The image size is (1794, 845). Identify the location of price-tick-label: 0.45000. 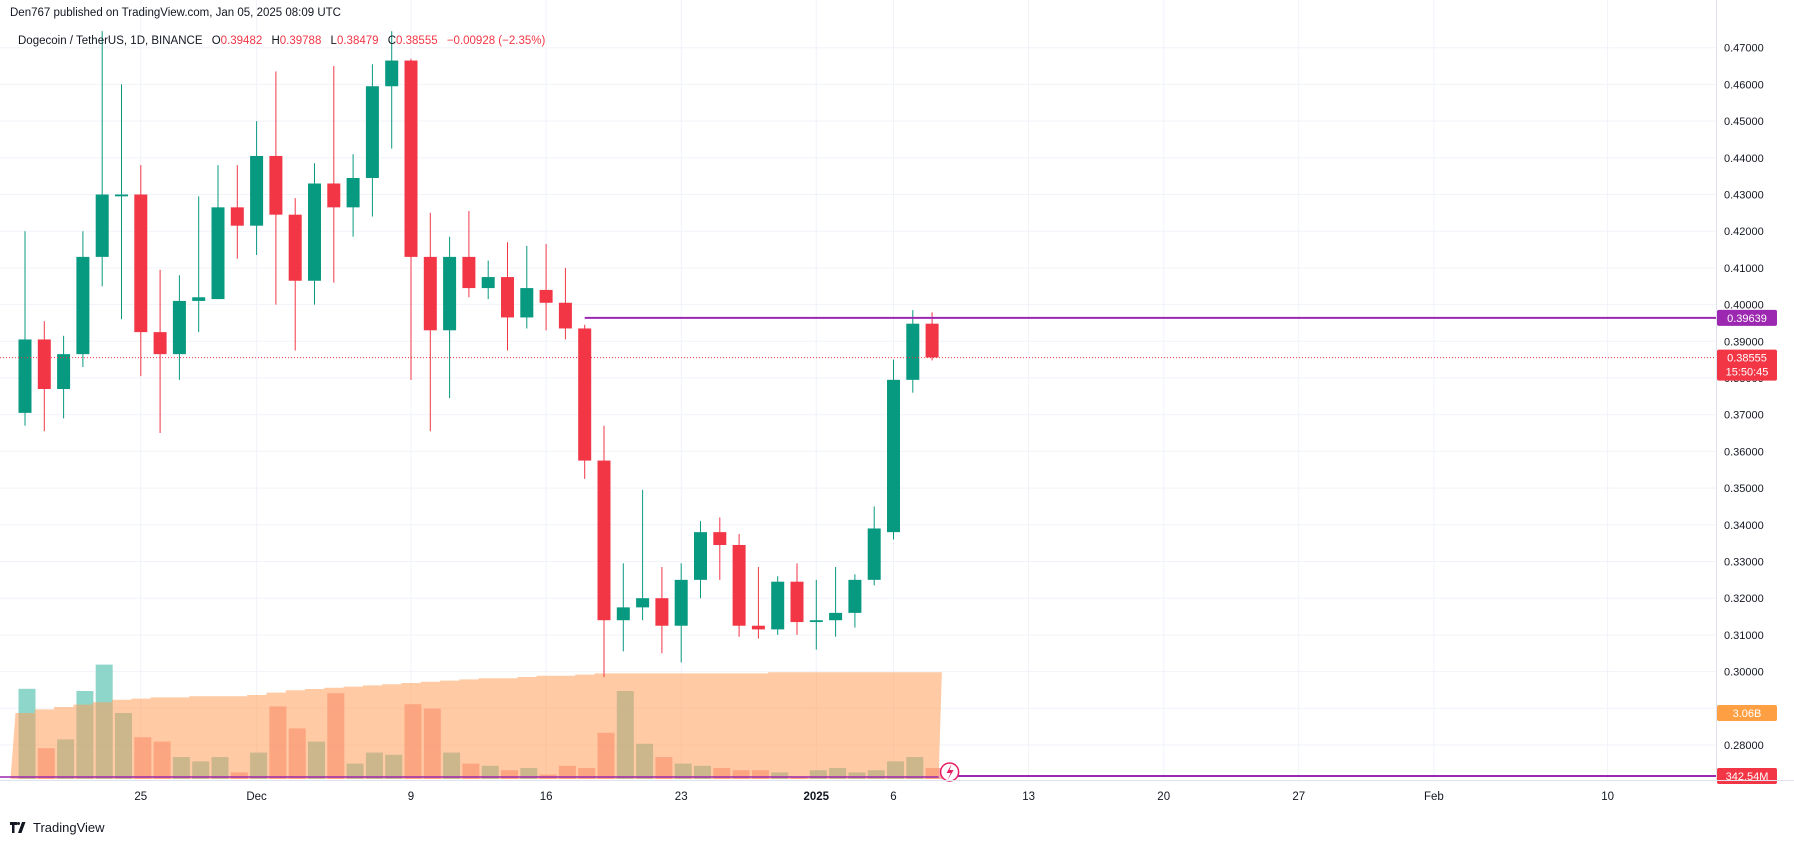
(1744, 122).